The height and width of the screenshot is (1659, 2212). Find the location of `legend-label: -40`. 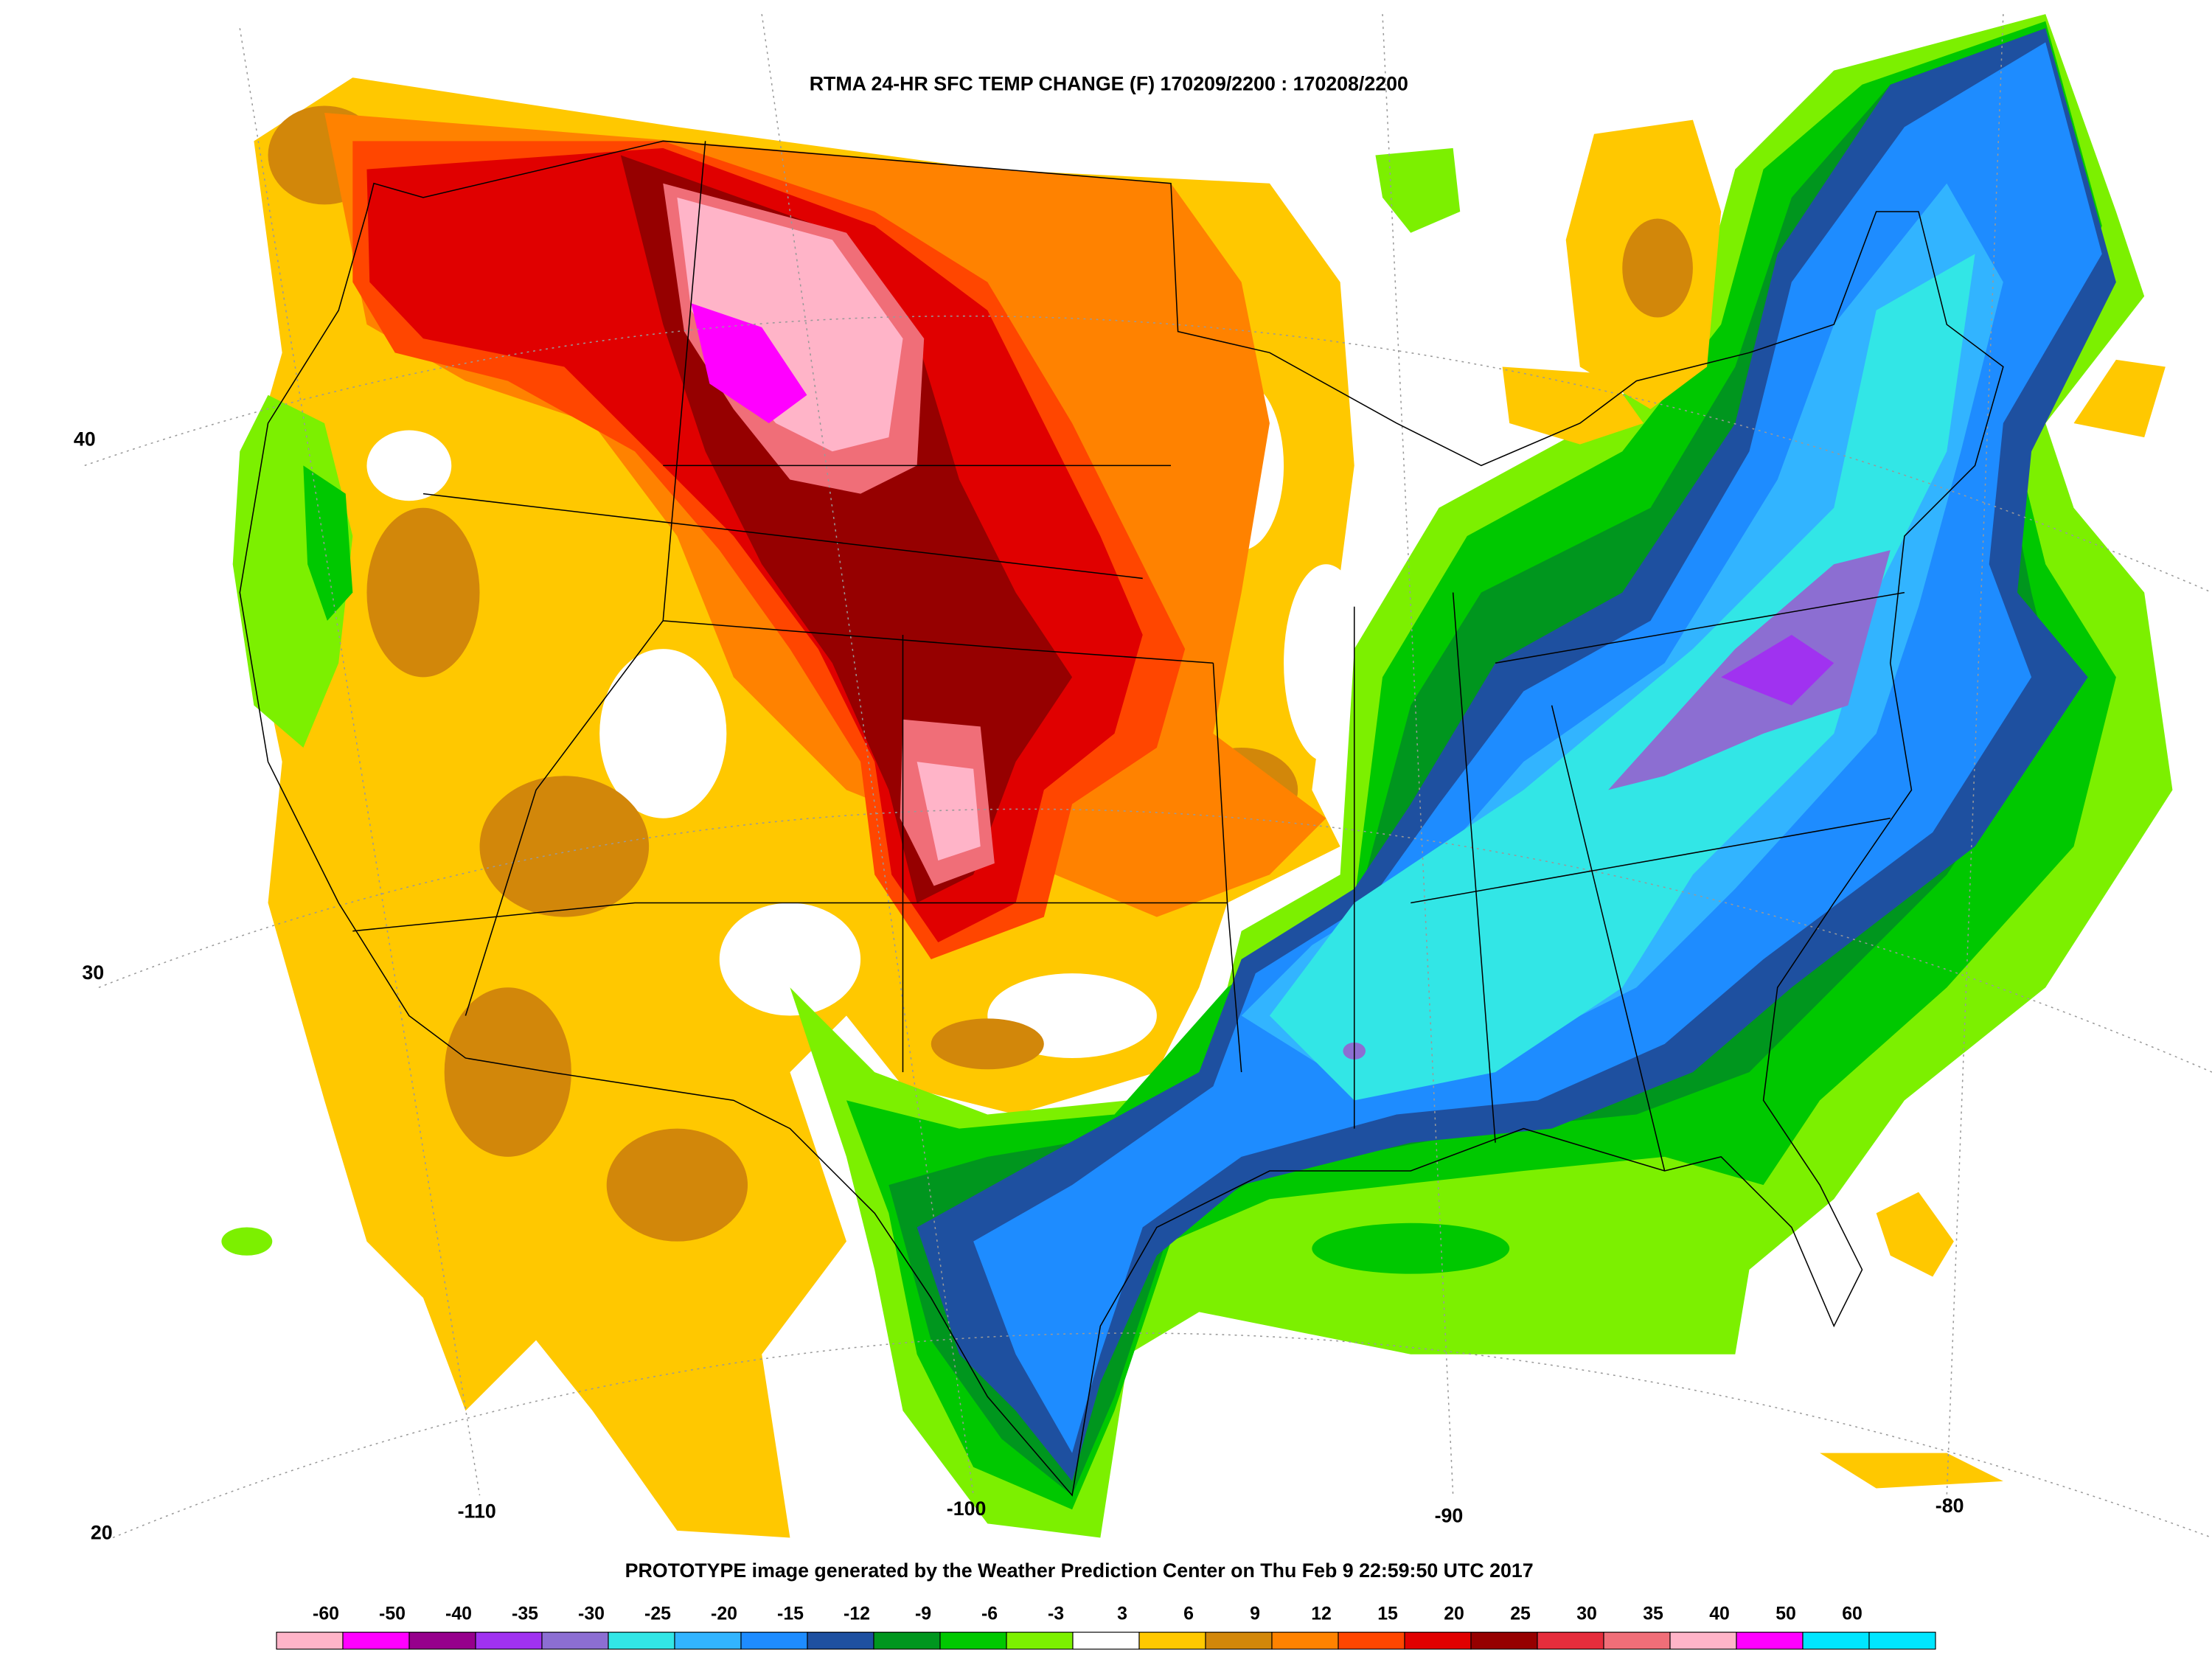

legend-label: -40 is located at coordinates (458, 1613).